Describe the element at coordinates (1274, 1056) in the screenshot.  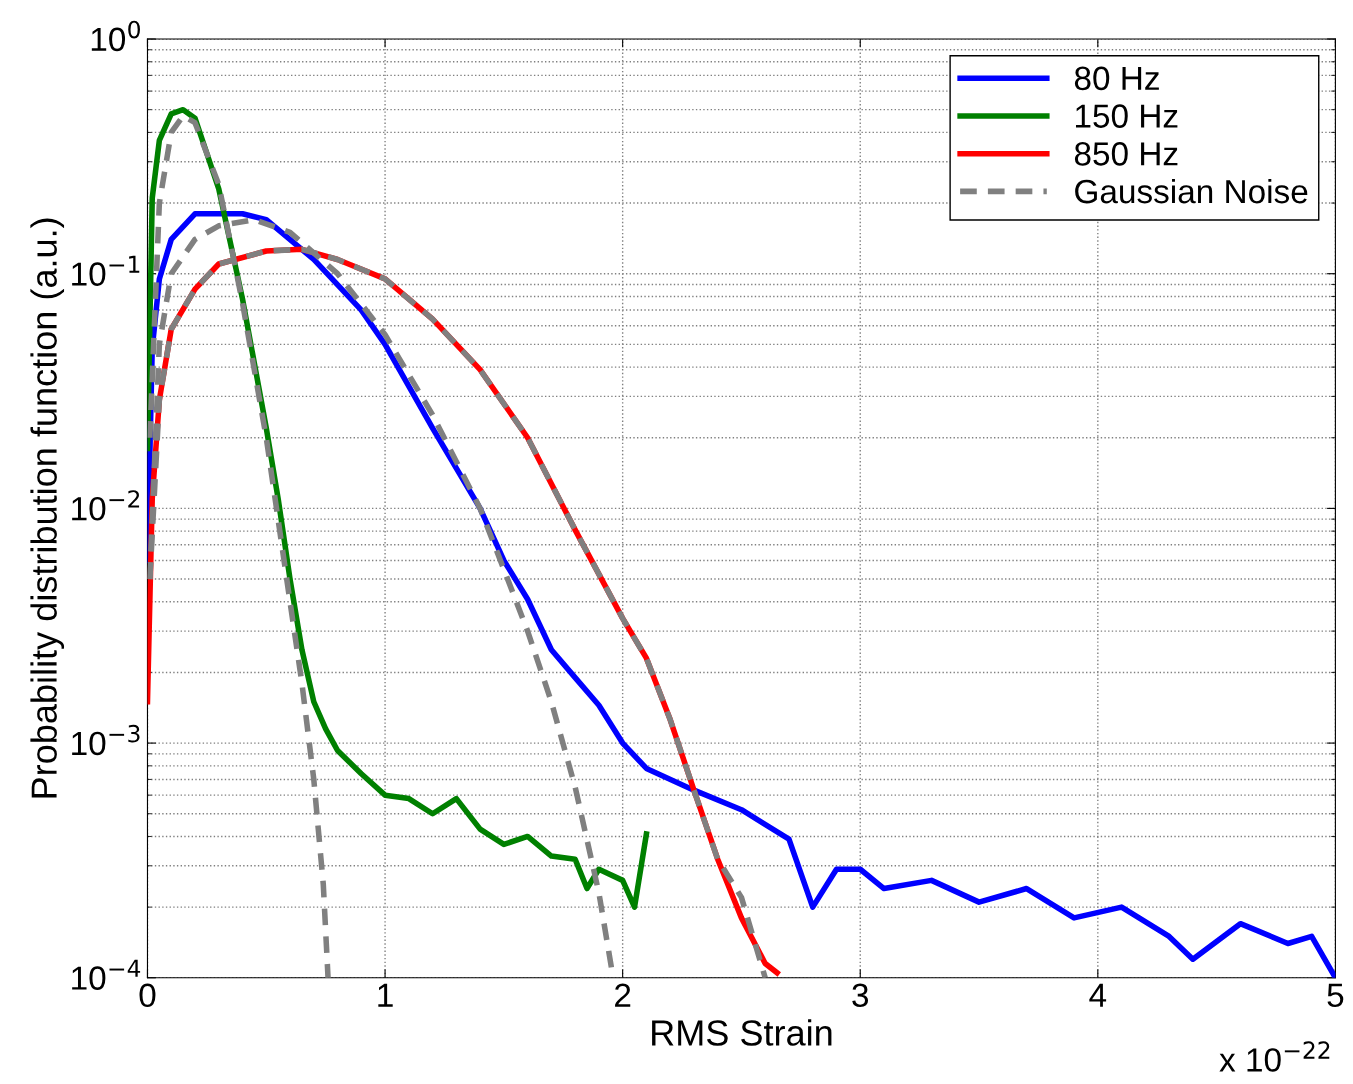
I see `text: x 10$^{−22}$` at that location.